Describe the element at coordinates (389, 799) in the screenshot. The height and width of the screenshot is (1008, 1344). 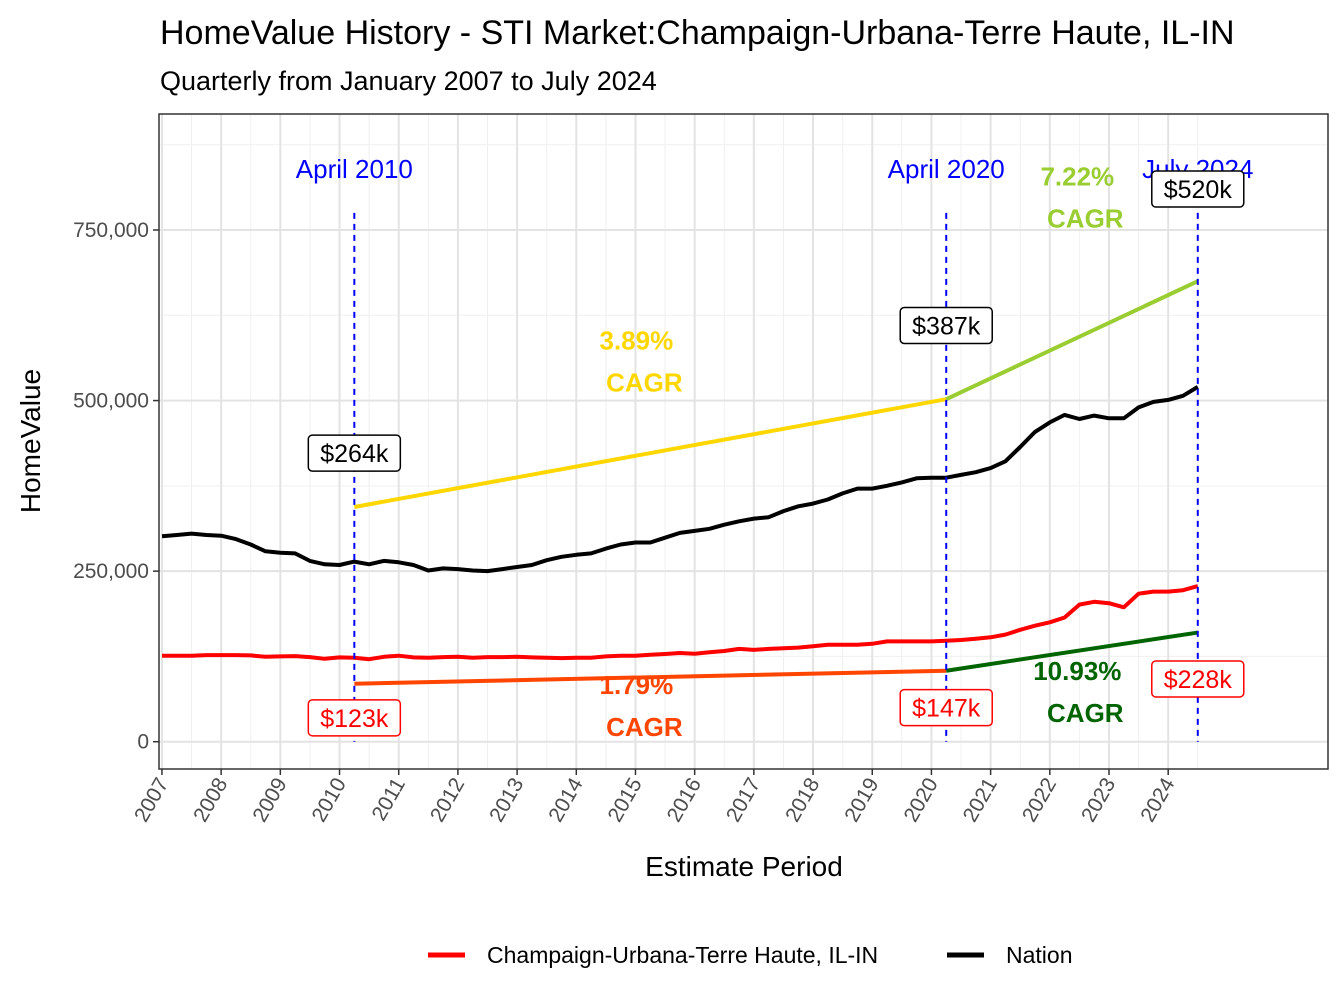
I see `x-tick-label: 2011` at that location.